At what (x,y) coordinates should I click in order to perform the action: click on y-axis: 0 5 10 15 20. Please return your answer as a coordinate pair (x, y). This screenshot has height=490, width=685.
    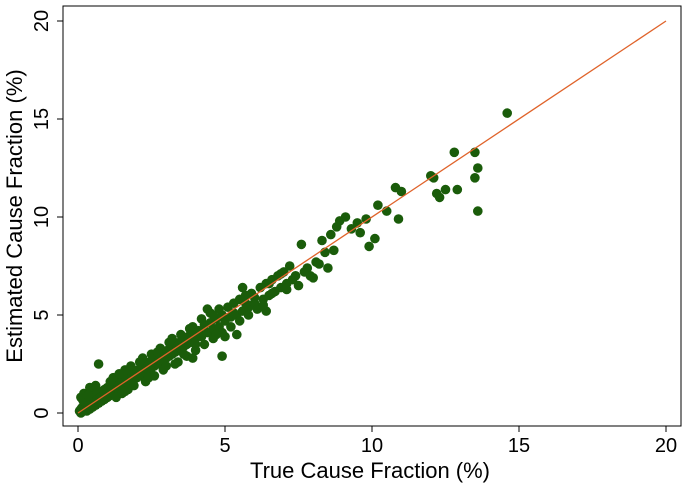
    Looking at the image, I should click on (47, 214).